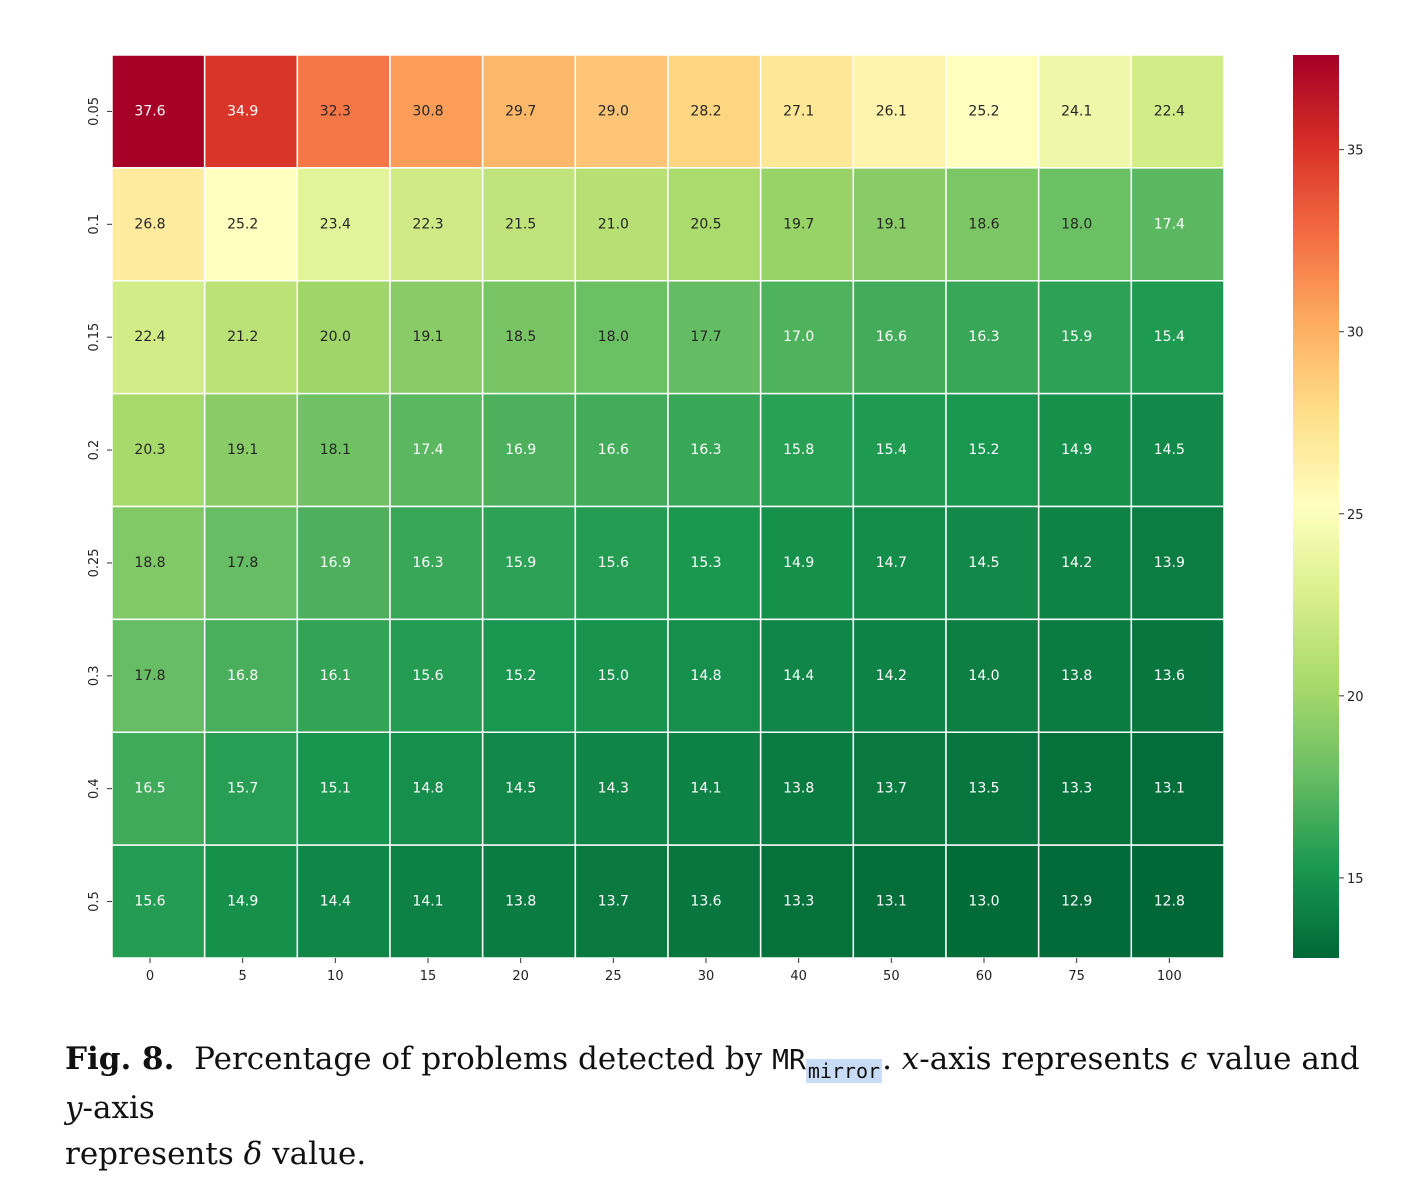  Describe the element at coordinates (94, 111) in the screenshot. I see `y-tick-label: 0.05` at that location.